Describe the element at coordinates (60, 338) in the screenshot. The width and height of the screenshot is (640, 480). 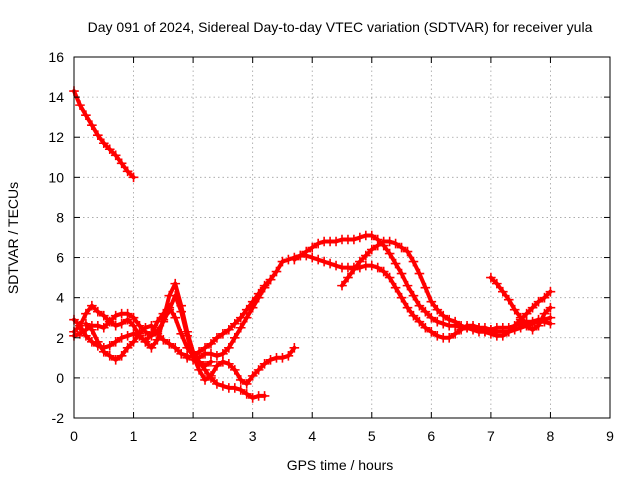
I see `y-tick-label: 2` at that location.